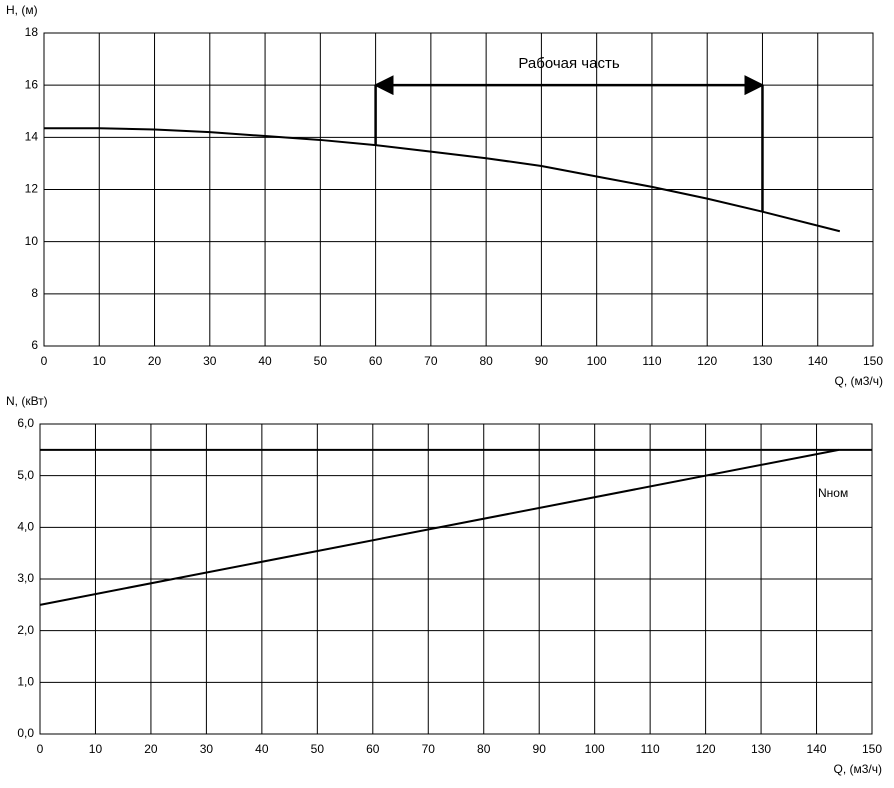  What do you see at coordinates (34, 293) in the screenshot?
I see `y-tick-label: 8` at bounding box center [34, 293].